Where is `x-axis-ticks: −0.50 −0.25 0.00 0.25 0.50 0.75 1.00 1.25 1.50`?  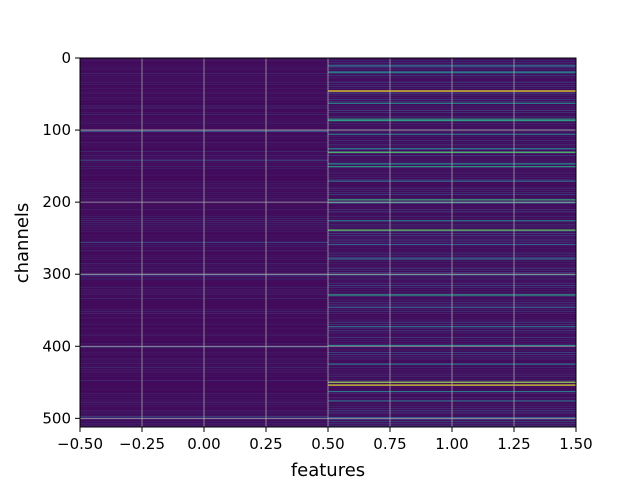
x-axis-ticks: −0.50 −0.25 0.00 0.25 0.50 0.75 1.00 1.25 1.50 is located at coordinates (325, 440).